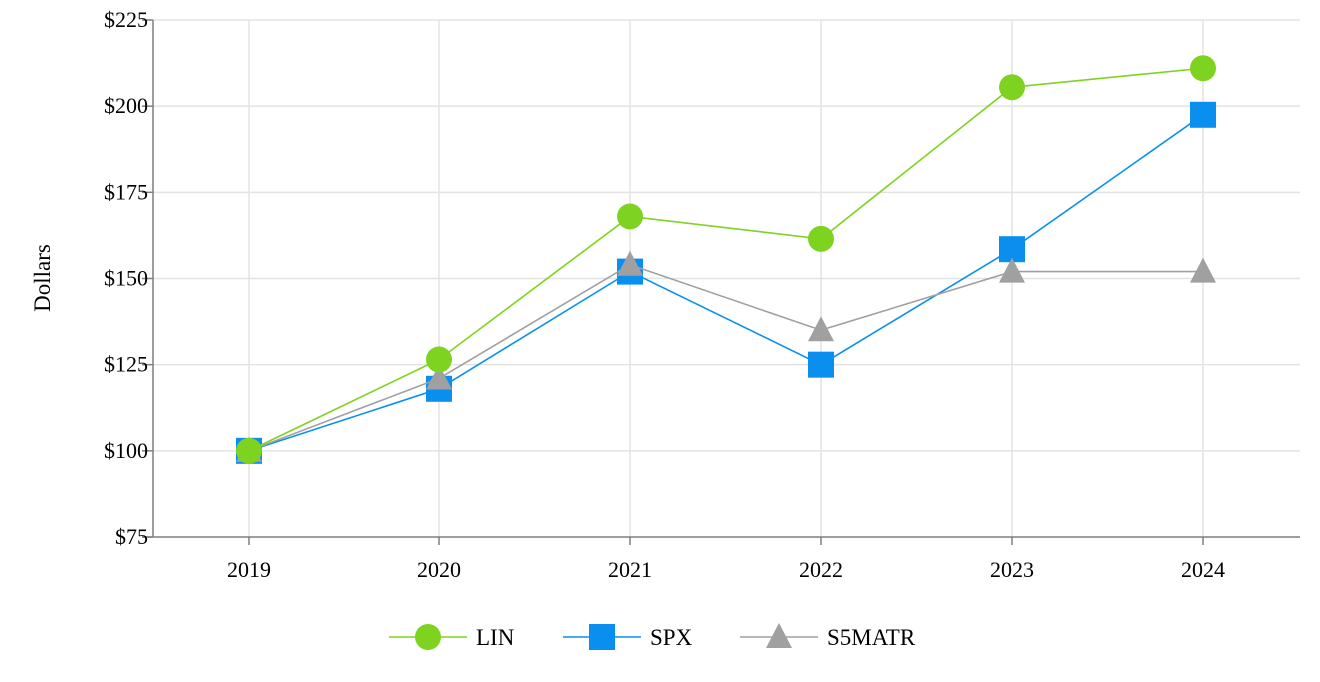 Image resolution: width=1320 pixels, height=682 pixels. What do you see at coordinates (249, 569) in the screenshot?
I see `x-tick-label: 2019` at bounding box center [249, 569].